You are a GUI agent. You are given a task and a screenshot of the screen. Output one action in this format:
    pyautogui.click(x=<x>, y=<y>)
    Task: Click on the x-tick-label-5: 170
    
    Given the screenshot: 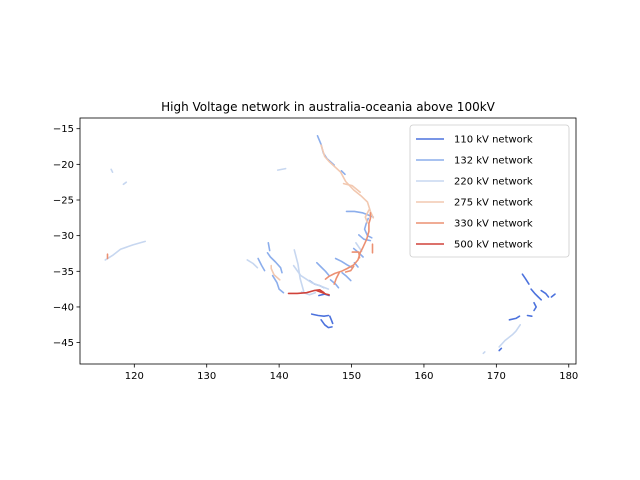 What is the action you would take?
    pyautogui.click(x=496, y=376)
    